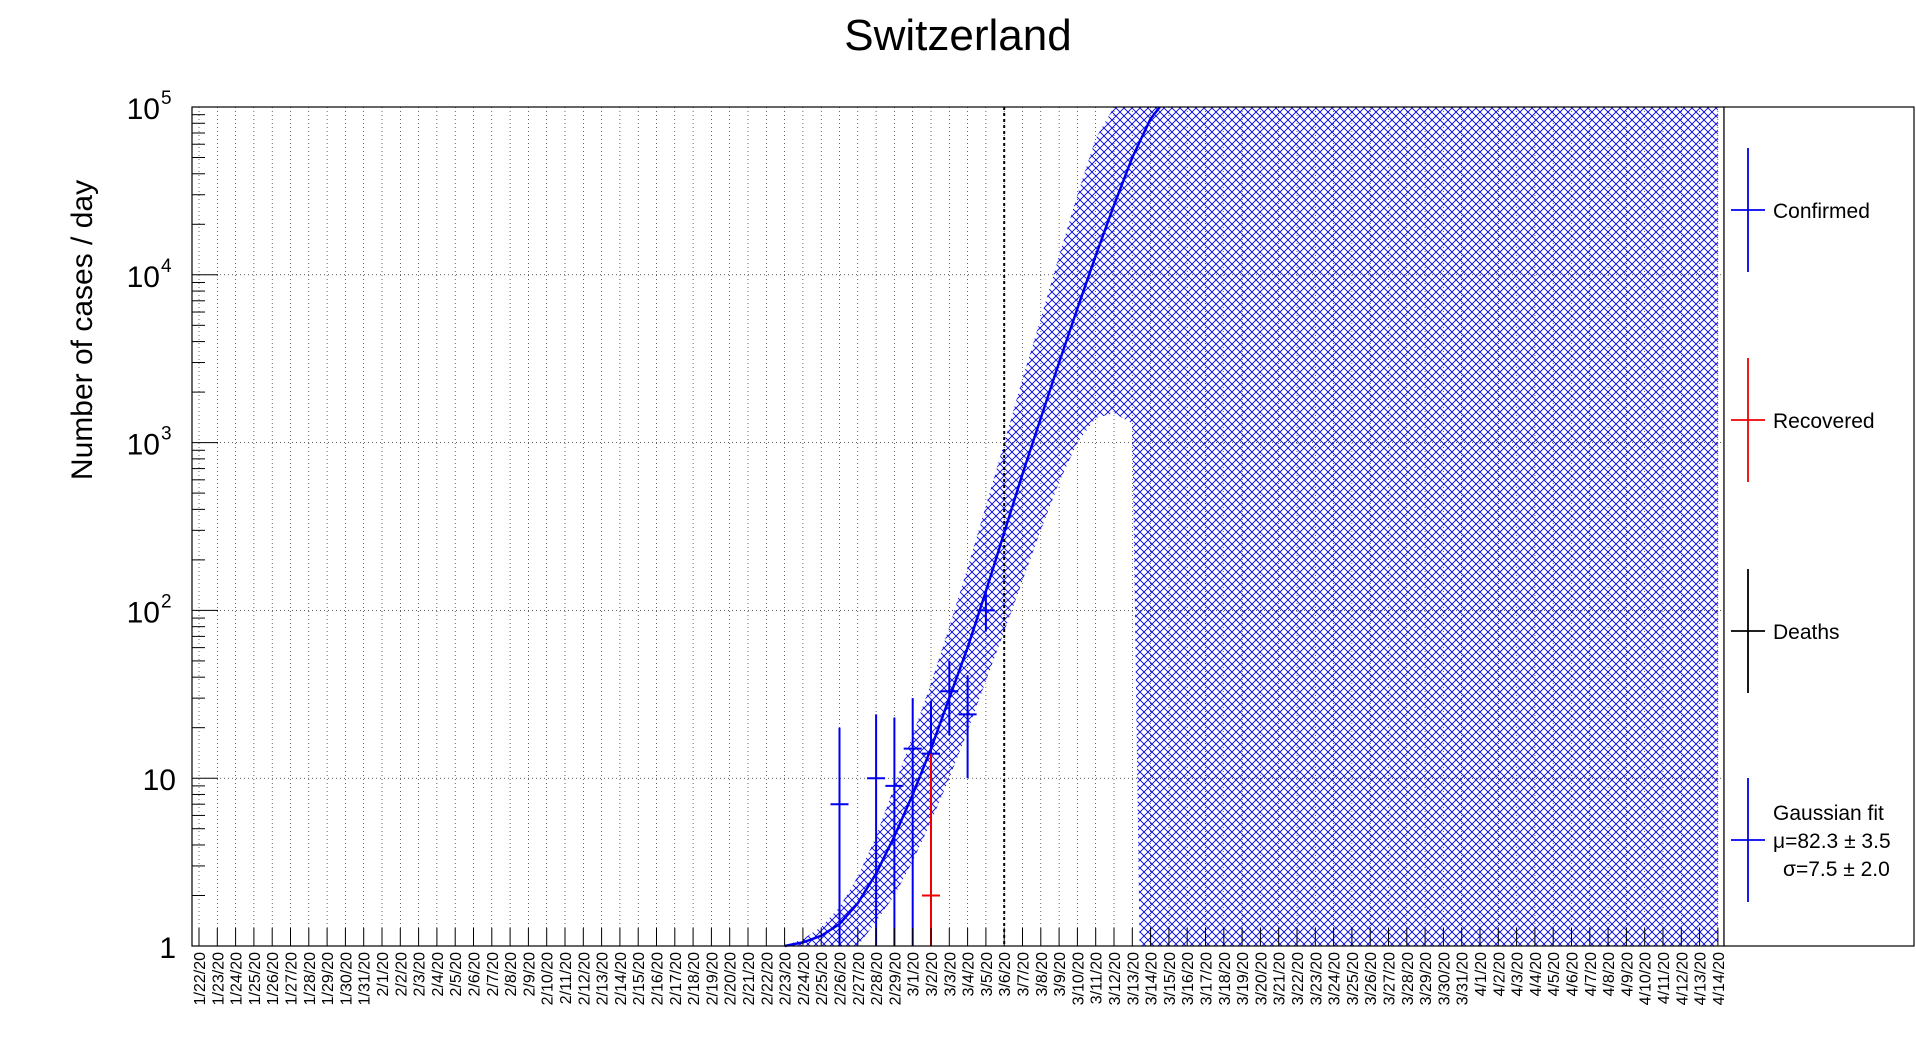 This screenshot has height=1052, width=1916. What do you see at coordinates (1078, 978) in the screenshot?
I see `x-tick-label: 3/10/20` at bounding box center [1078, 978].